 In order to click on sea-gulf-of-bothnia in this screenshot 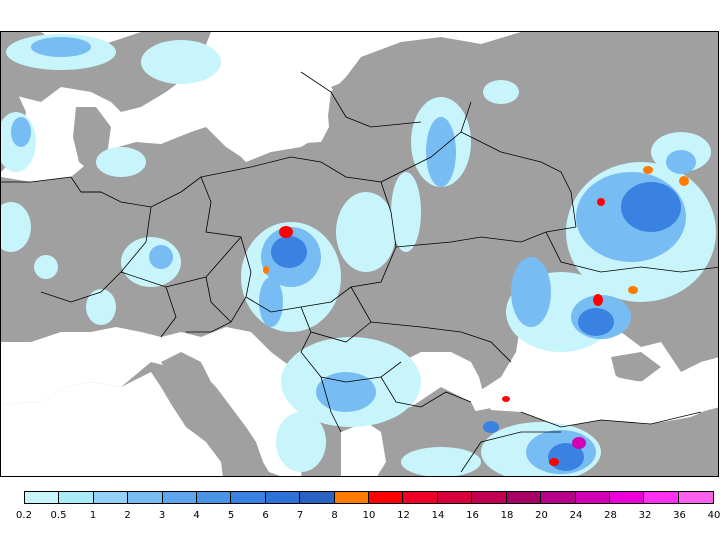, I will do `click(273, 52)`.